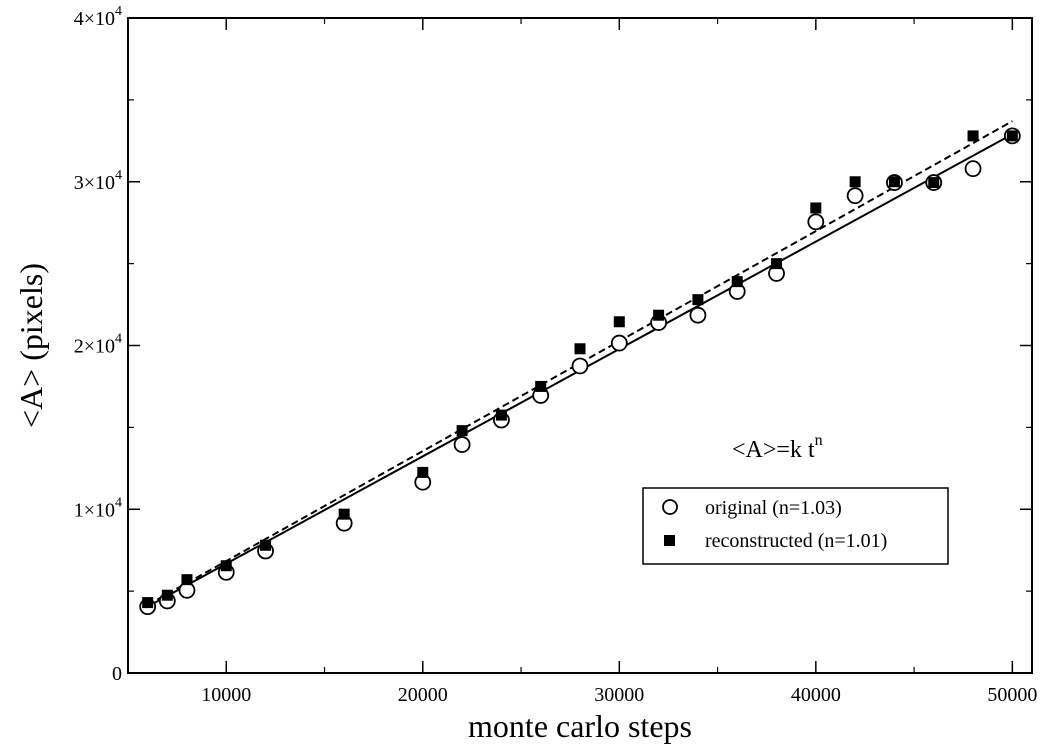 The height and width of the screenshot is (748, 1062). Describe the element at coordinates (117, 674) in the screenshot. I see `y-tick-label: 0` at that location.